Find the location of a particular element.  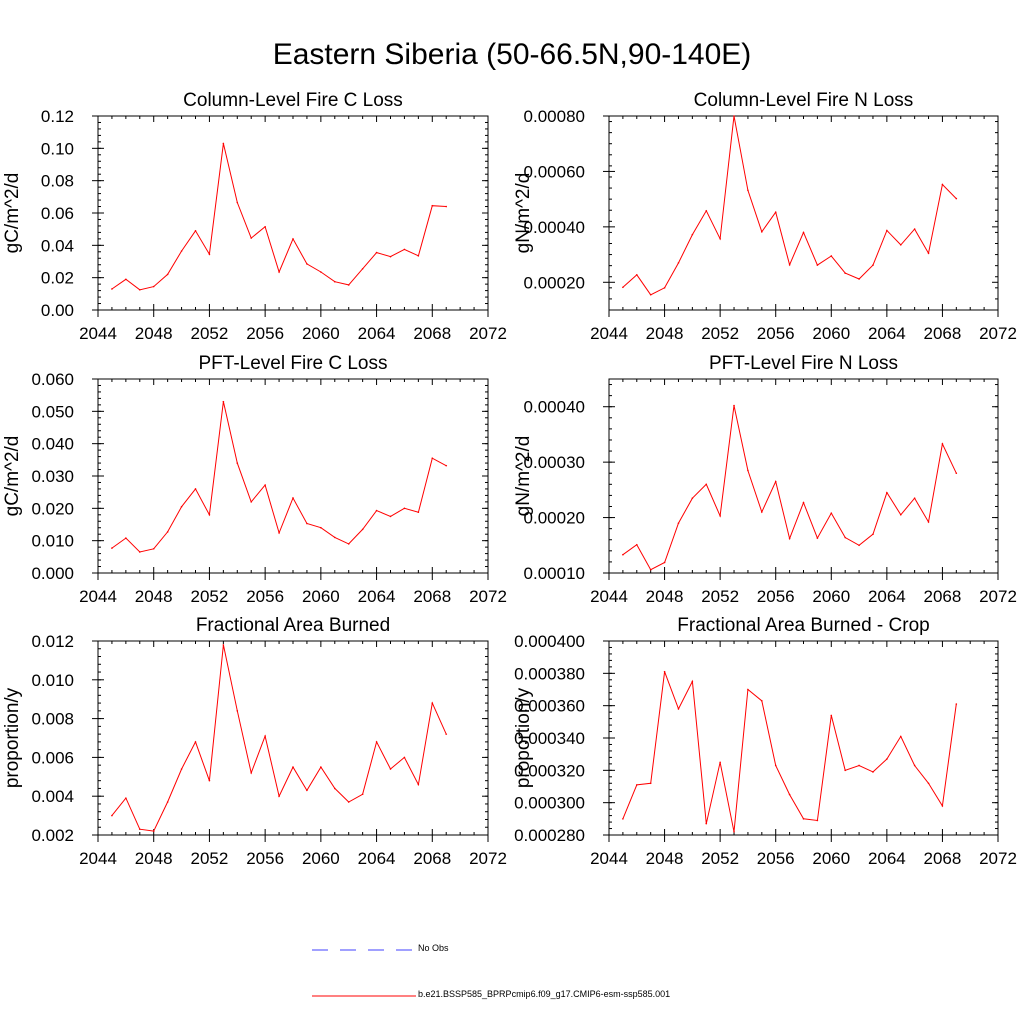

y-tick-label: 0.06 is located at coordinates (57, 213).